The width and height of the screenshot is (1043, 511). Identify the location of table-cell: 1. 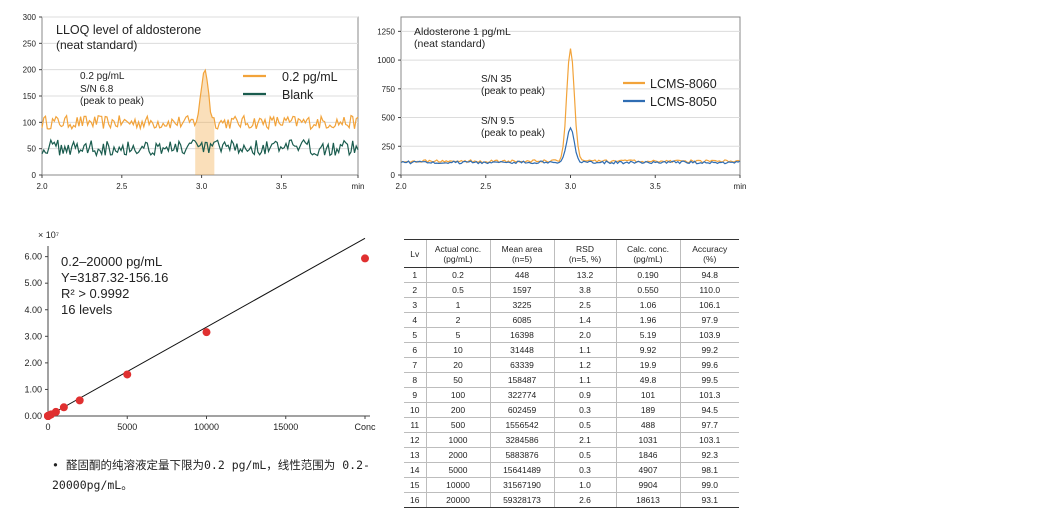
(457, 305).